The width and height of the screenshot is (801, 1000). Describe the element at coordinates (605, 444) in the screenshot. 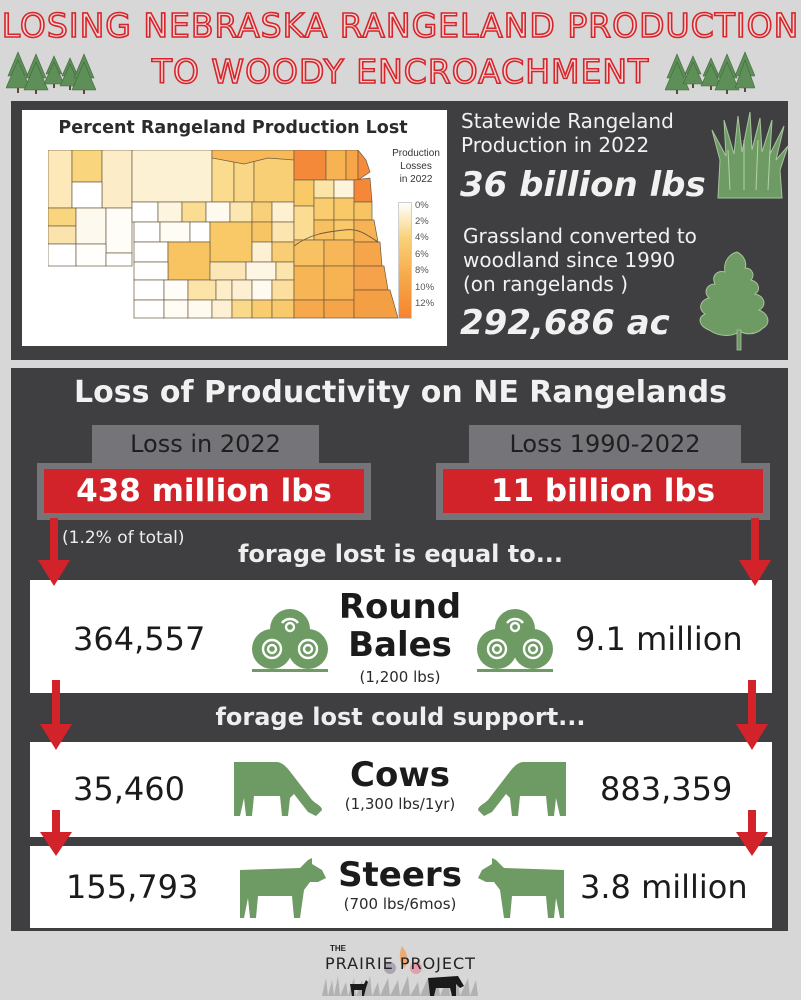

I see `loss-1990-2022-tab: Loss 1990-2022` at that location.